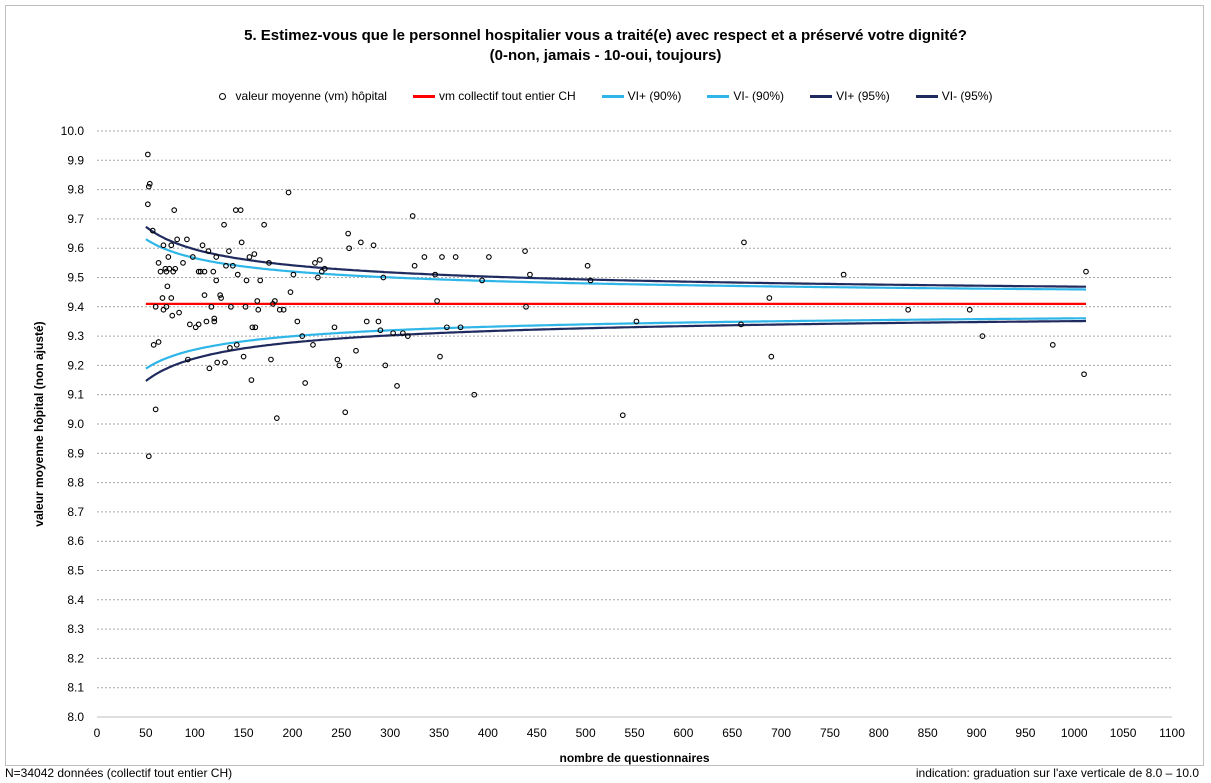 This screenshot has height=783, width=1211. Describe the element at coordinates (745, 96) in the screenshot. I see `legend-item-vi-minus-90: VI- (90%)` at that location.